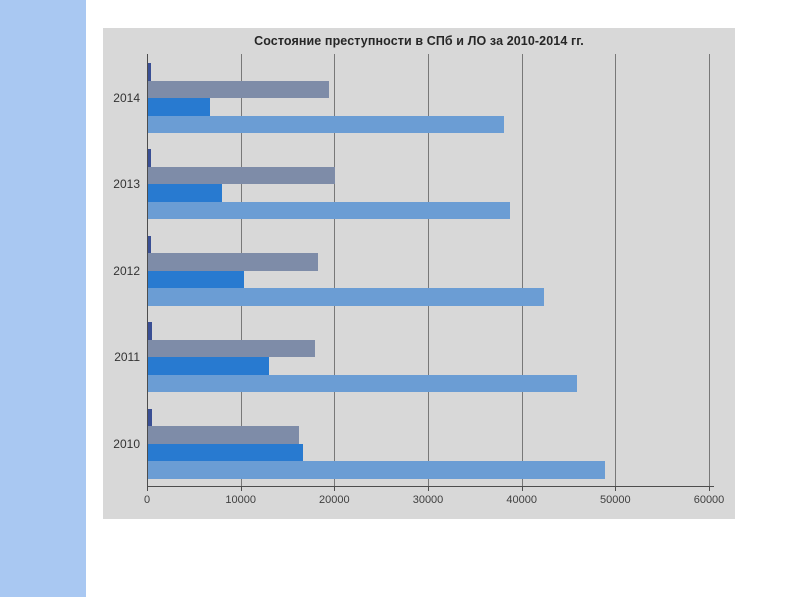 Image resolution: width=800 pixels, height=600 pixels. Describe the element at coordinates (329, 210) in the screenshot. I see `bar-2013-series-4-light-blue` at that location.